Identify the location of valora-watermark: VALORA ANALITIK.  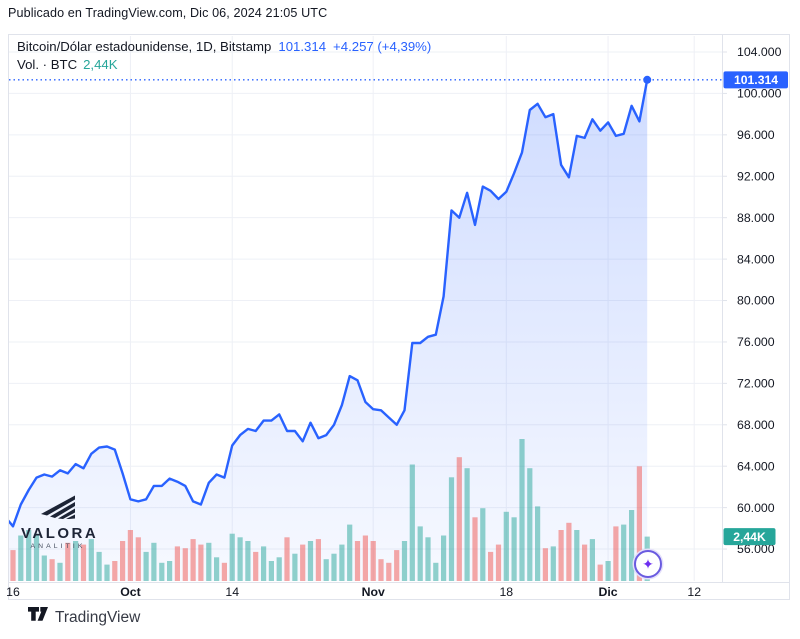
(60, 522).